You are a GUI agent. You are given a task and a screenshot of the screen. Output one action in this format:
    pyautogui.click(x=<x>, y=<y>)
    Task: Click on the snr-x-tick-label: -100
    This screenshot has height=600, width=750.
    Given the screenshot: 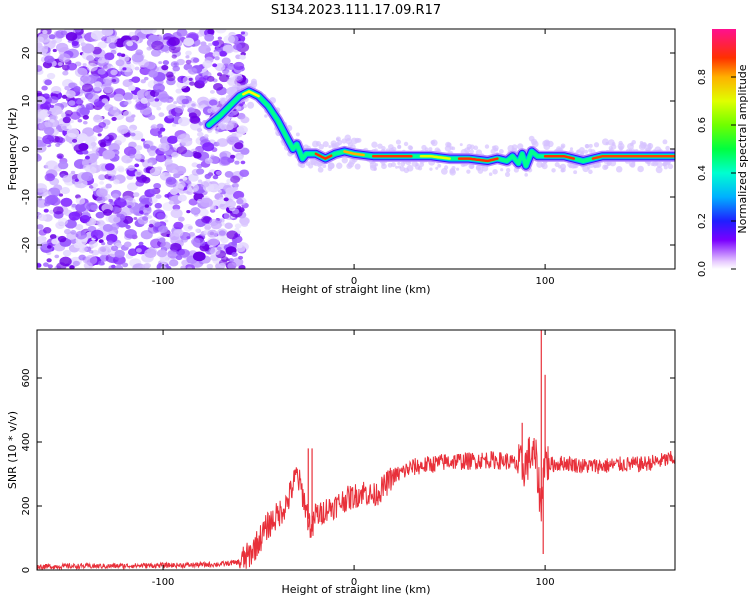 What is the action you would take?
    pyautogui.click(x=163, y=582)
    